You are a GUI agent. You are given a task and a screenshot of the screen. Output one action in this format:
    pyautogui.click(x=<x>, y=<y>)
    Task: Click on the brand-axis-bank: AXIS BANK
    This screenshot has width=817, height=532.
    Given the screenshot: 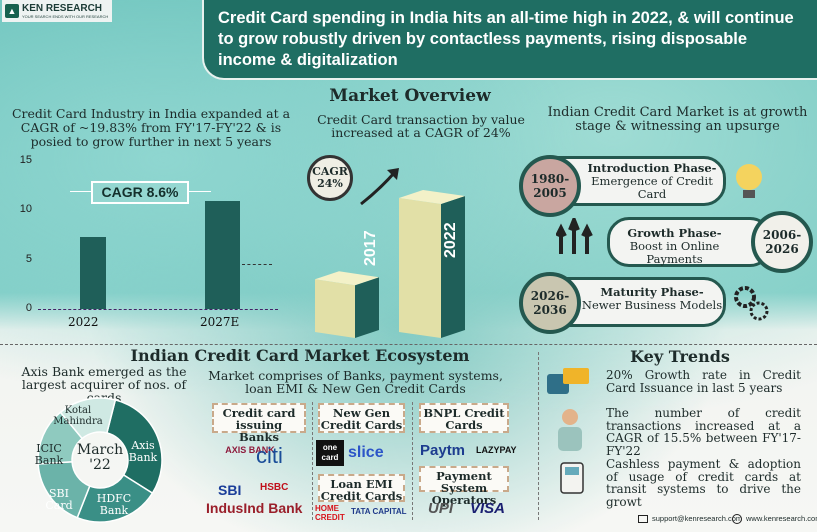 What is the action you would take?
    pyautogui.click(x=250, y=450)
    